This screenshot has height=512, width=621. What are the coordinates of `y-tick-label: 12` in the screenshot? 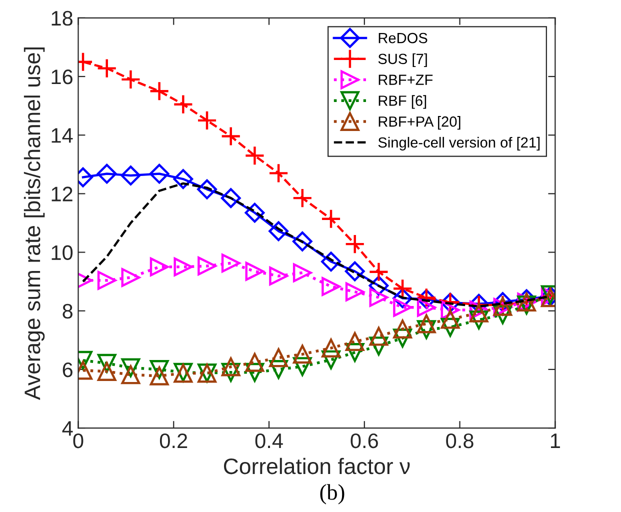 It's located at (62, 194).